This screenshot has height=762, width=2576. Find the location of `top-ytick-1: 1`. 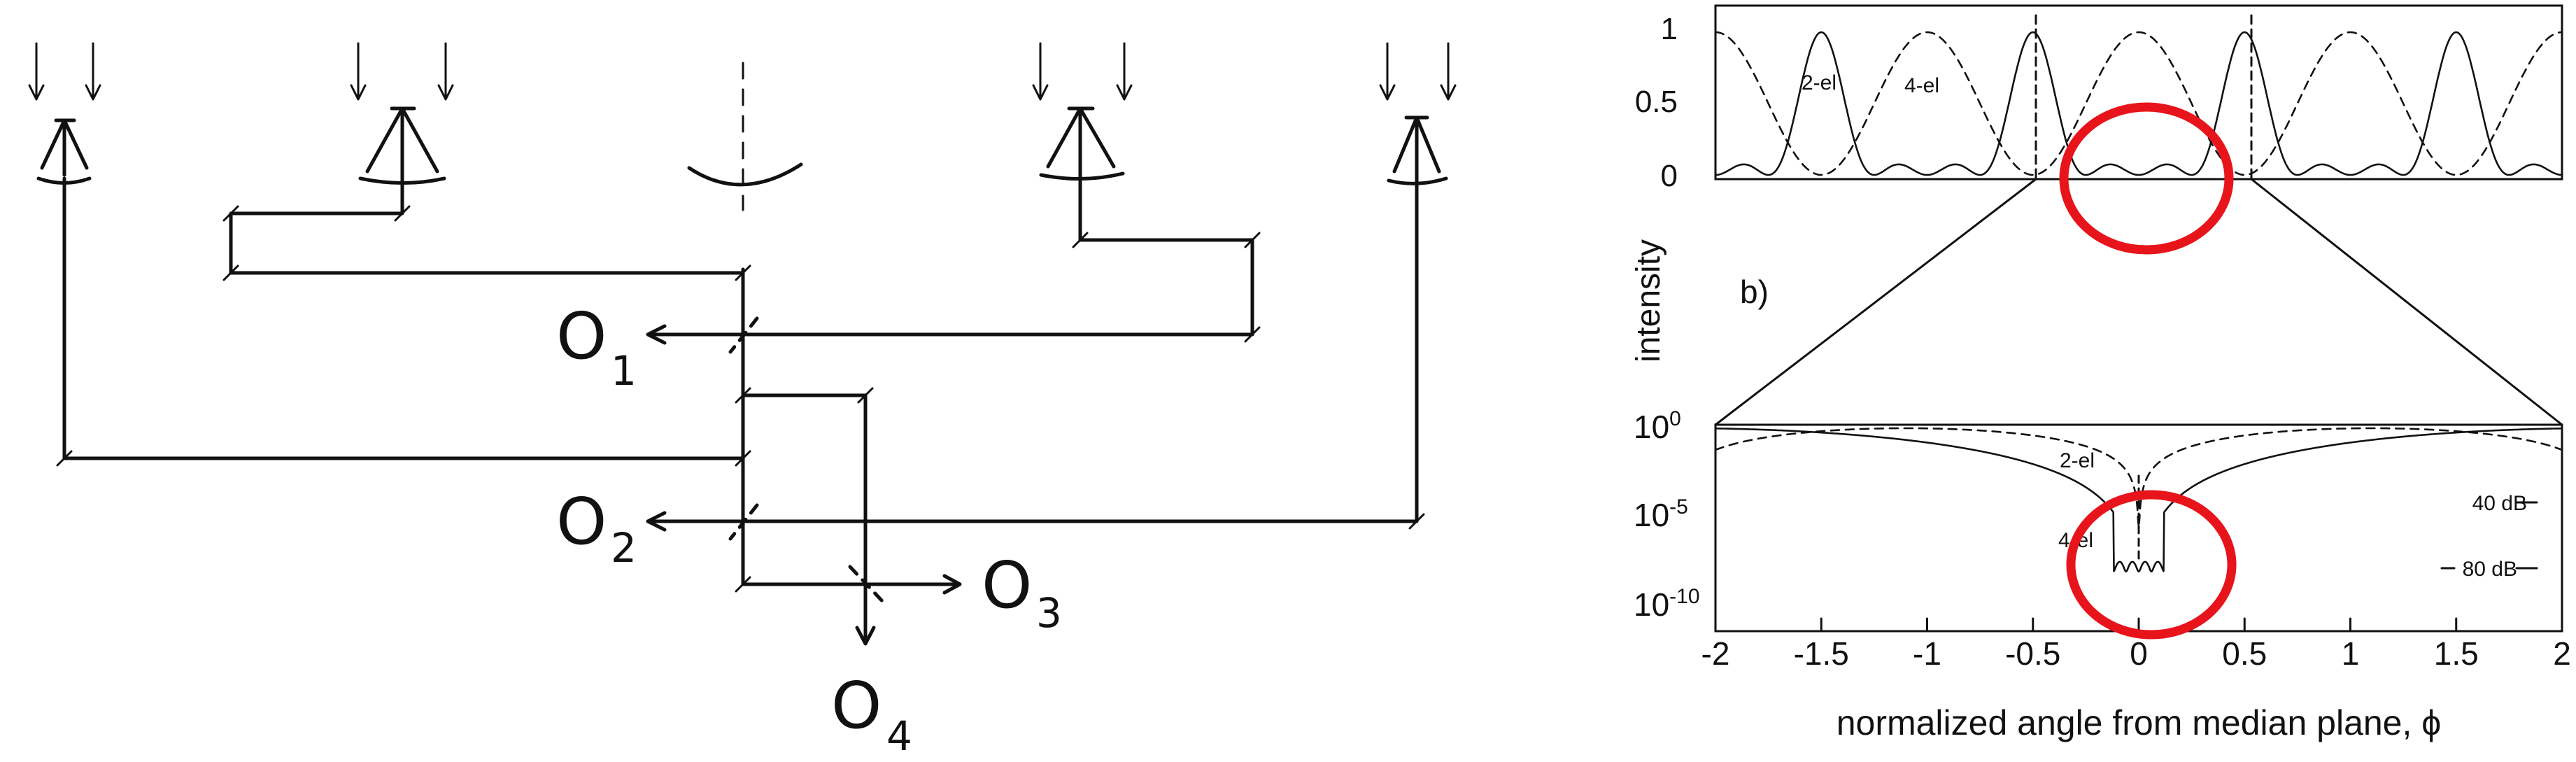

top-ytick-1: 1 is located at coordinates (1669, 29).